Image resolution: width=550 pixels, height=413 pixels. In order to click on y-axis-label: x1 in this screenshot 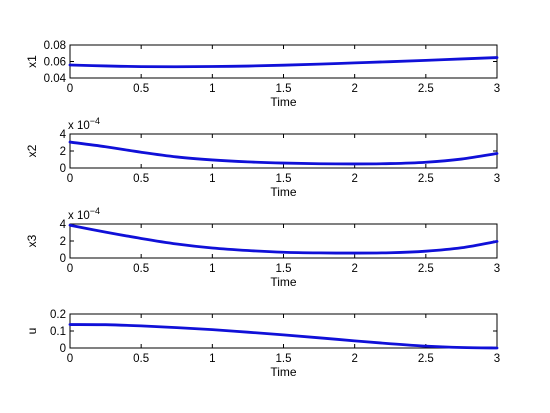, I will do `click(32, 61)`.